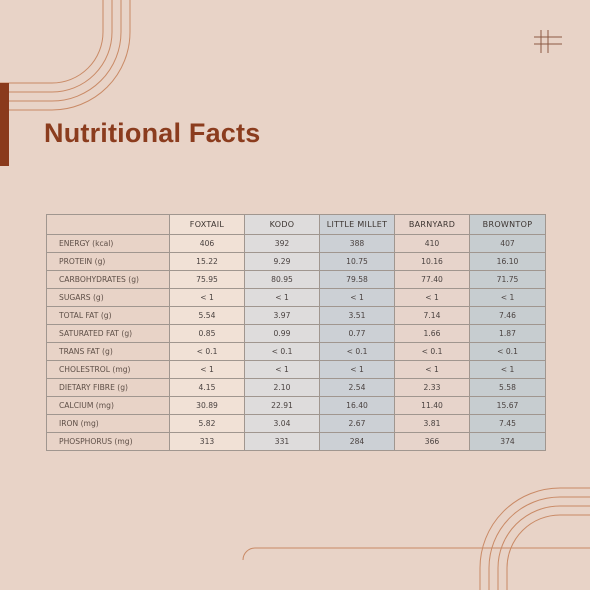  What do you see at coordinates (548, 41) in the screenshot?
I see `hash-icon` at bounding box center [548, 41].